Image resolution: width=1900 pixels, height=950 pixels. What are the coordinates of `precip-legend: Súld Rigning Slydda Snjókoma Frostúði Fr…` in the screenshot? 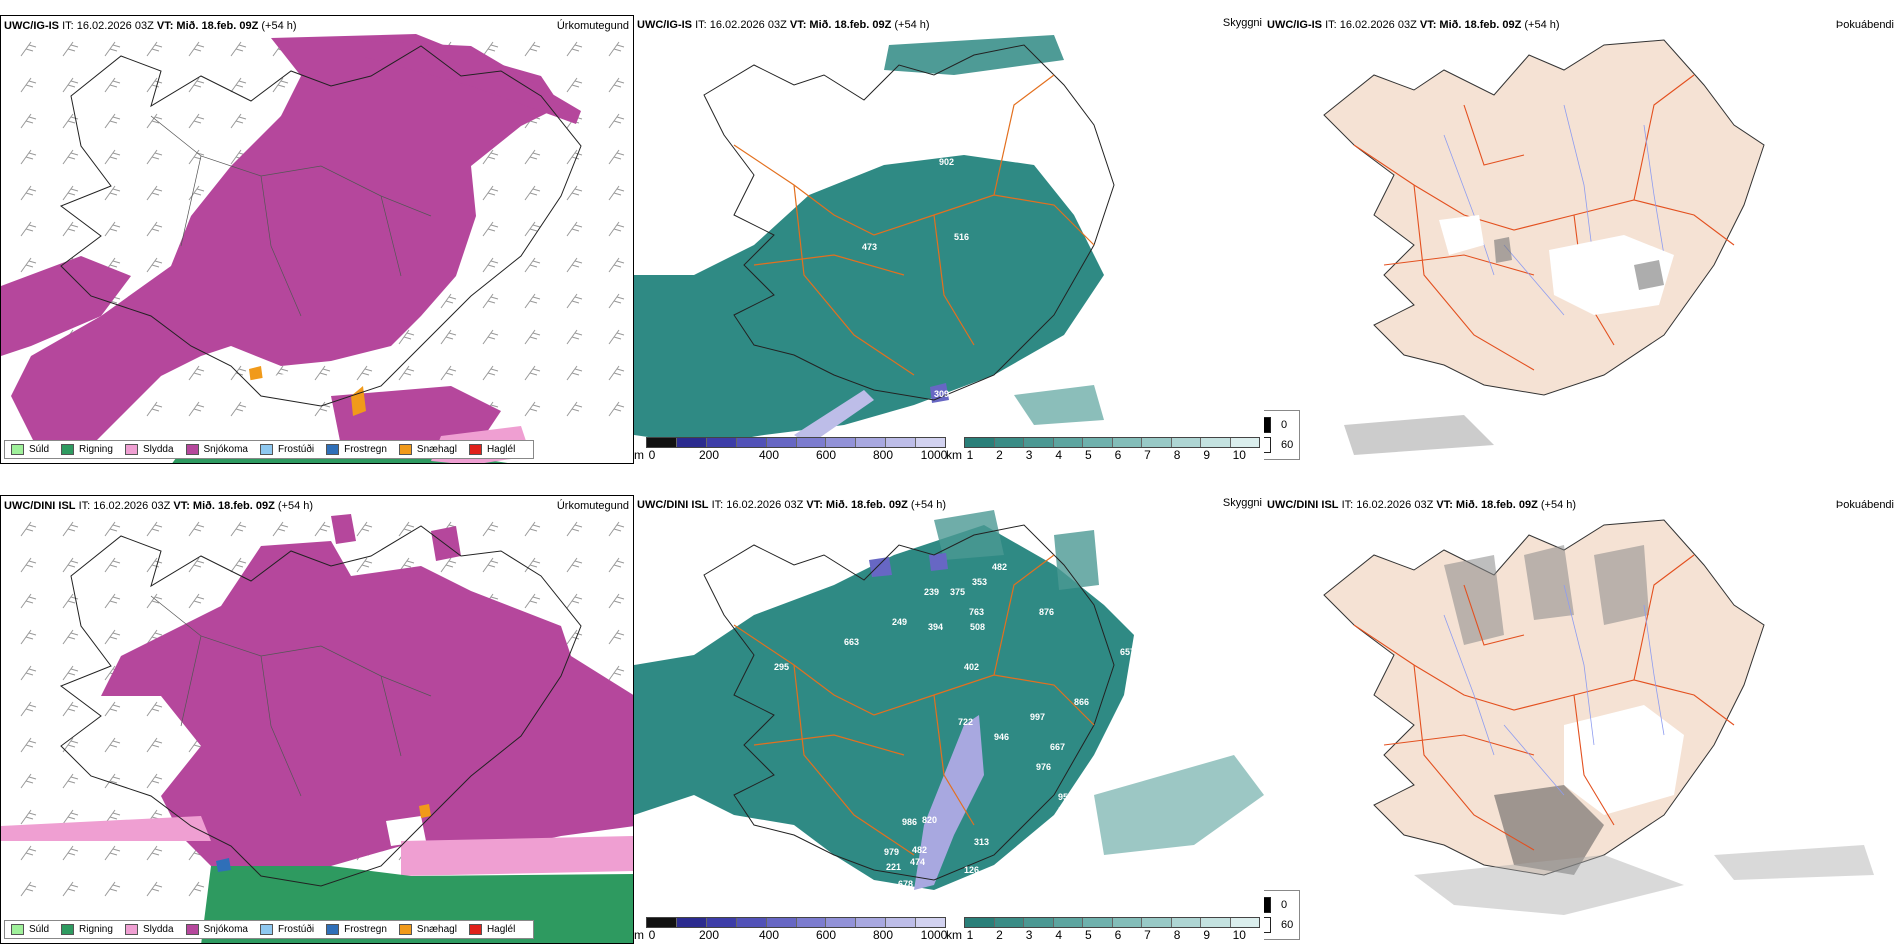 It's located at (269, 929).